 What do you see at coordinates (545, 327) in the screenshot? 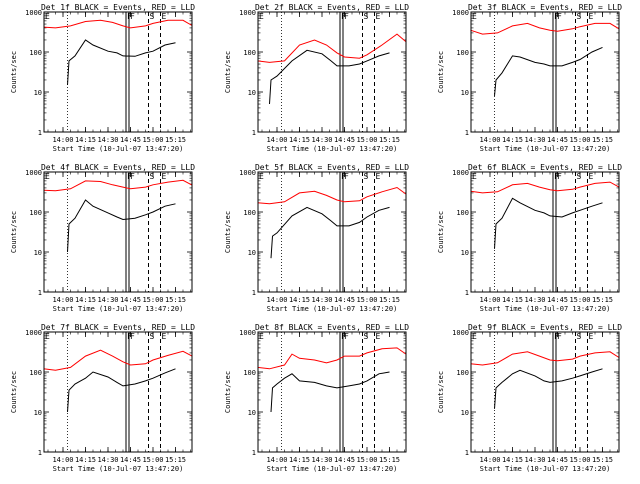
I see `chart-title: Det 9f BLACK = Events, RED = LLD` at bounding box center [545, 327].